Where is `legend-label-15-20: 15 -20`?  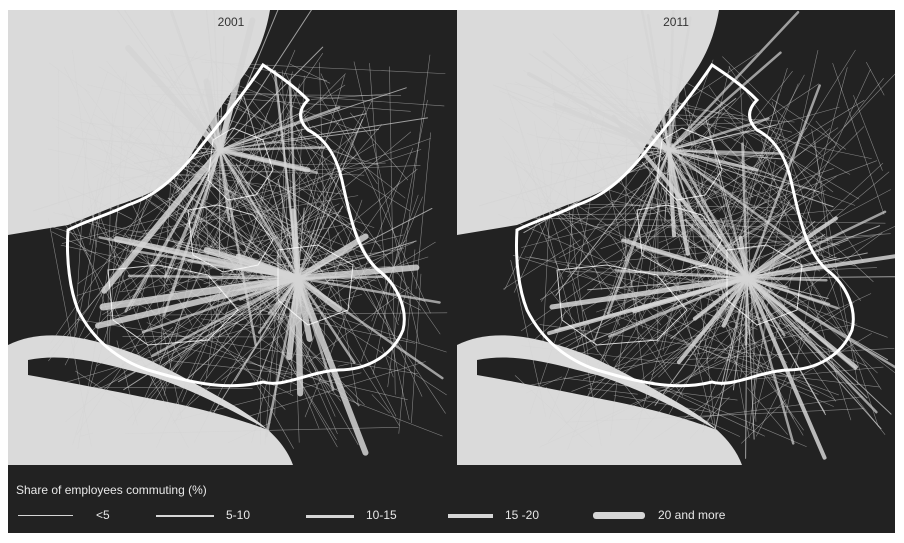
legend-label-15-20: 15 -20 is located at coordinates (522, 515).